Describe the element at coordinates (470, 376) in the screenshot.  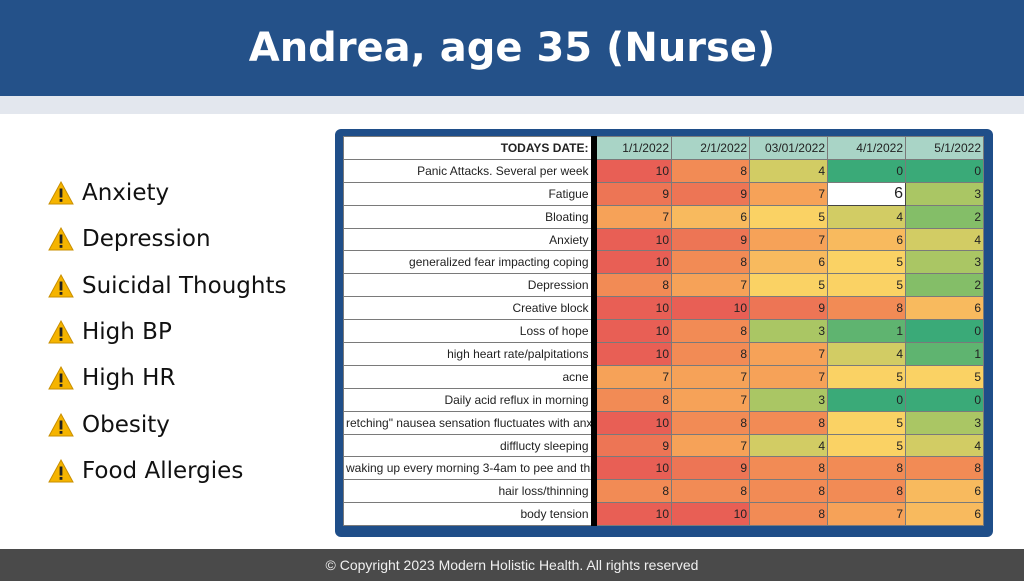
I see `symptom-label: acne` at that location.